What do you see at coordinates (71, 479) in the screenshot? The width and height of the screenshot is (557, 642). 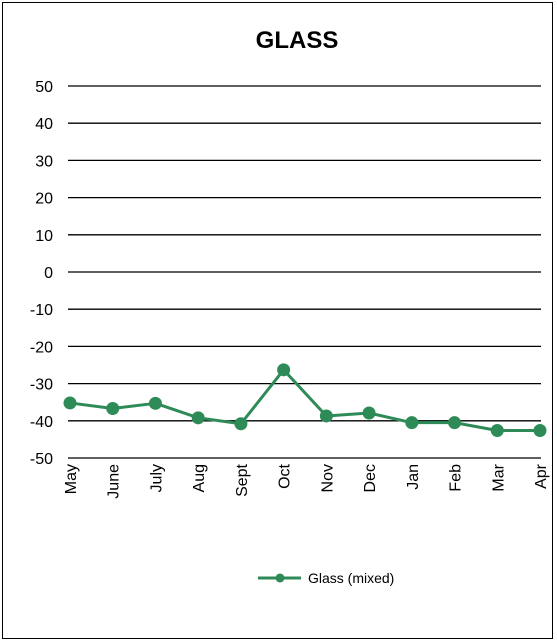 I see `x-tick-label: May` at bounding box center [71, 479].